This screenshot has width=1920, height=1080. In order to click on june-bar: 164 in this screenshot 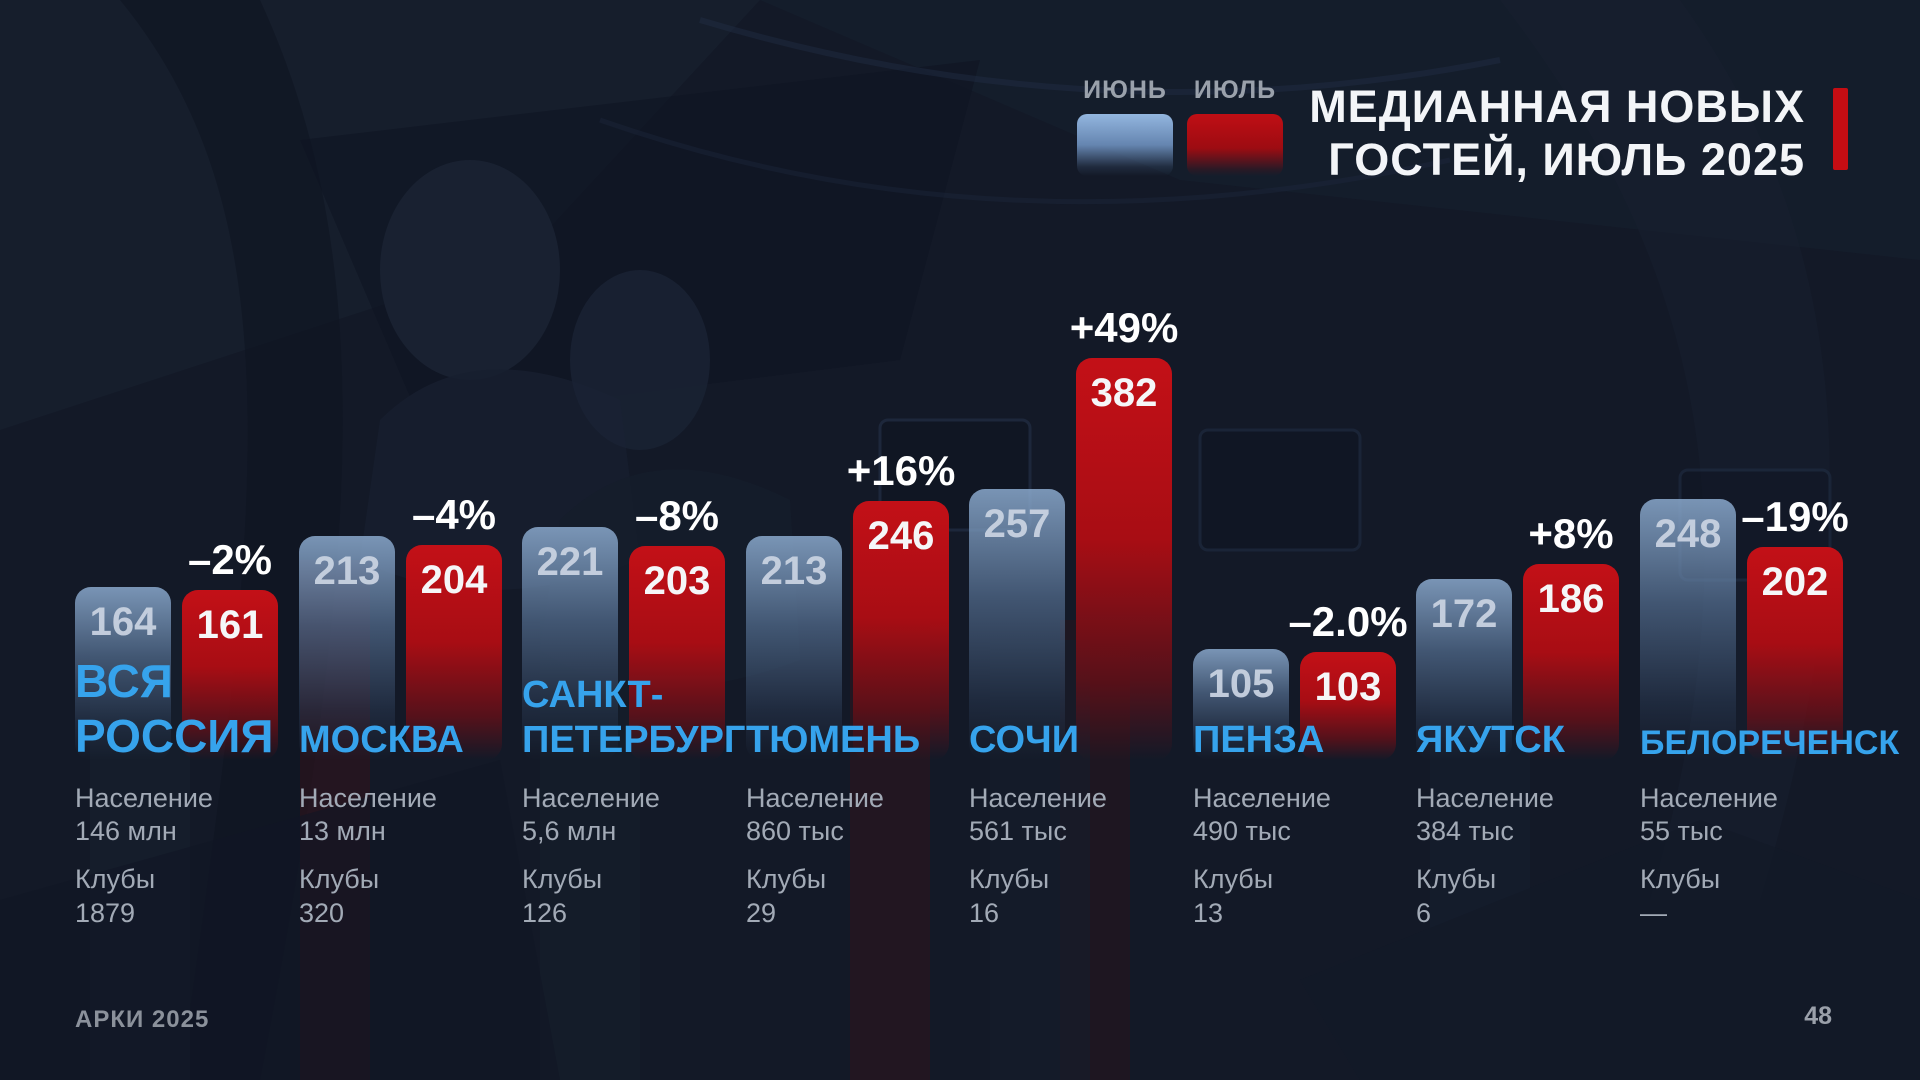, I will do `click(123, 673)`.